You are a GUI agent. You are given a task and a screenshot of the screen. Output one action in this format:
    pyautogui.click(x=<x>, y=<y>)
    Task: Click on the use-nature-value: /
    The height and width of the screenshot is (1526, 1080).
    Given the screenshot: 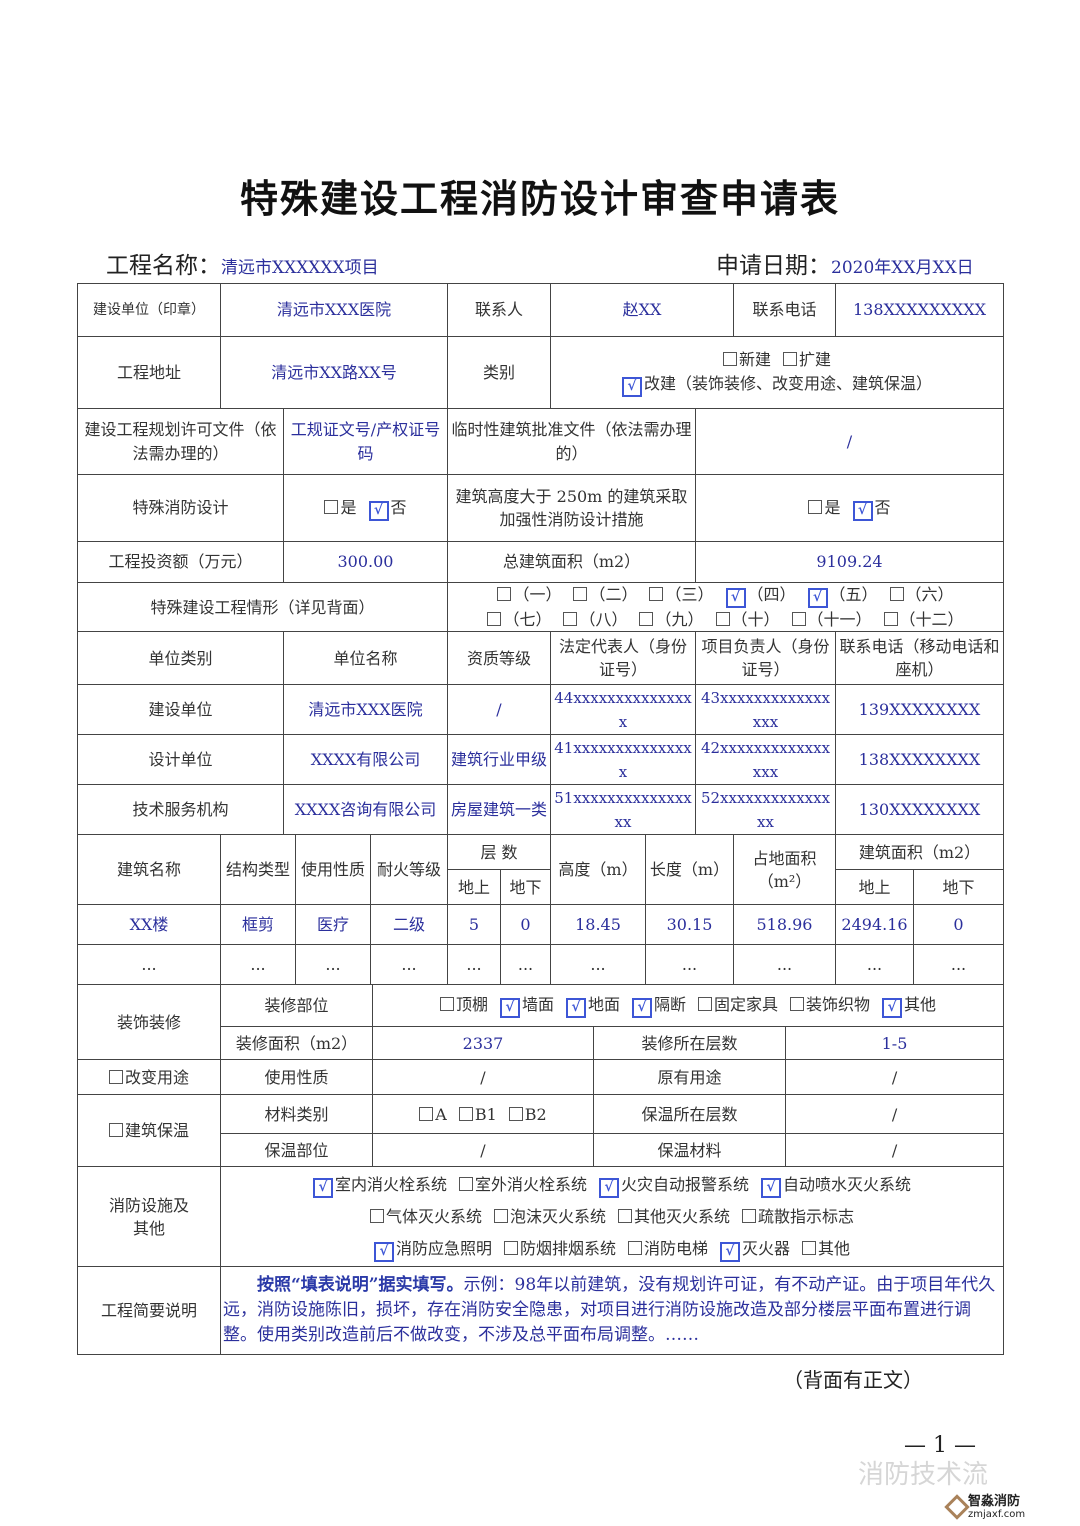 What is the action you would take?
    pyautogui.click(x=483, y=1077)
    